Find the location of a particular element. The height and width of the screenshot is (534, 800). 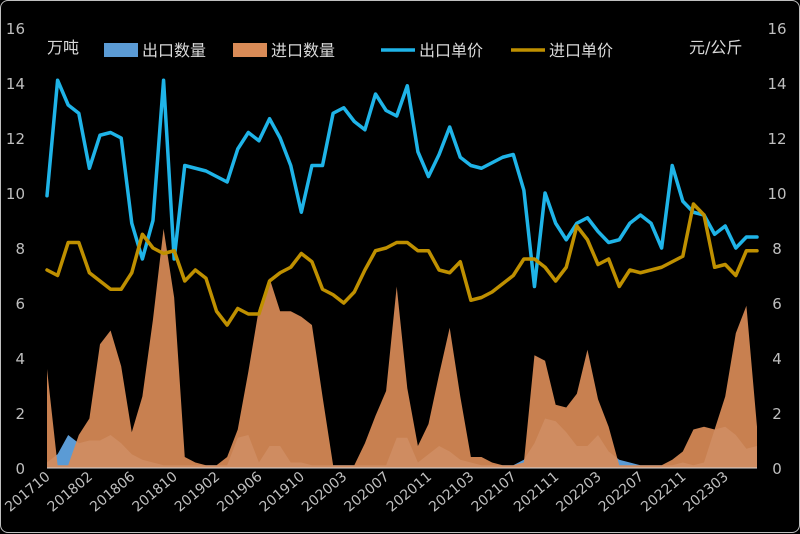

x-tick-label: 201710 is located at coordinates (27, 492).